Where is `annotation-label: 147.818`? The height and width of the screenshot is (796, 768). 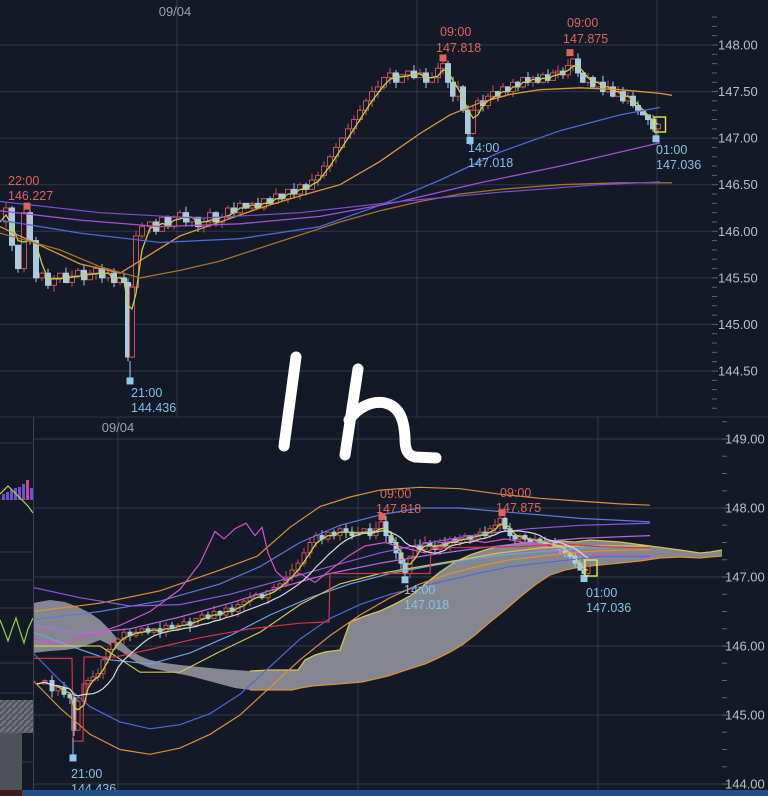
annotation-label: 147.818 is located at coordinates (458, 48).